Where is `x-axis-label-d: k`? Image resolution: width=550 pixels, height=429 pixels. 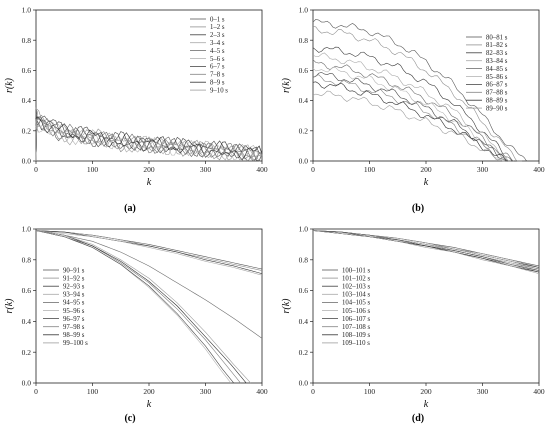 x-axis-label-d: k is located at coordinates (426, 404).